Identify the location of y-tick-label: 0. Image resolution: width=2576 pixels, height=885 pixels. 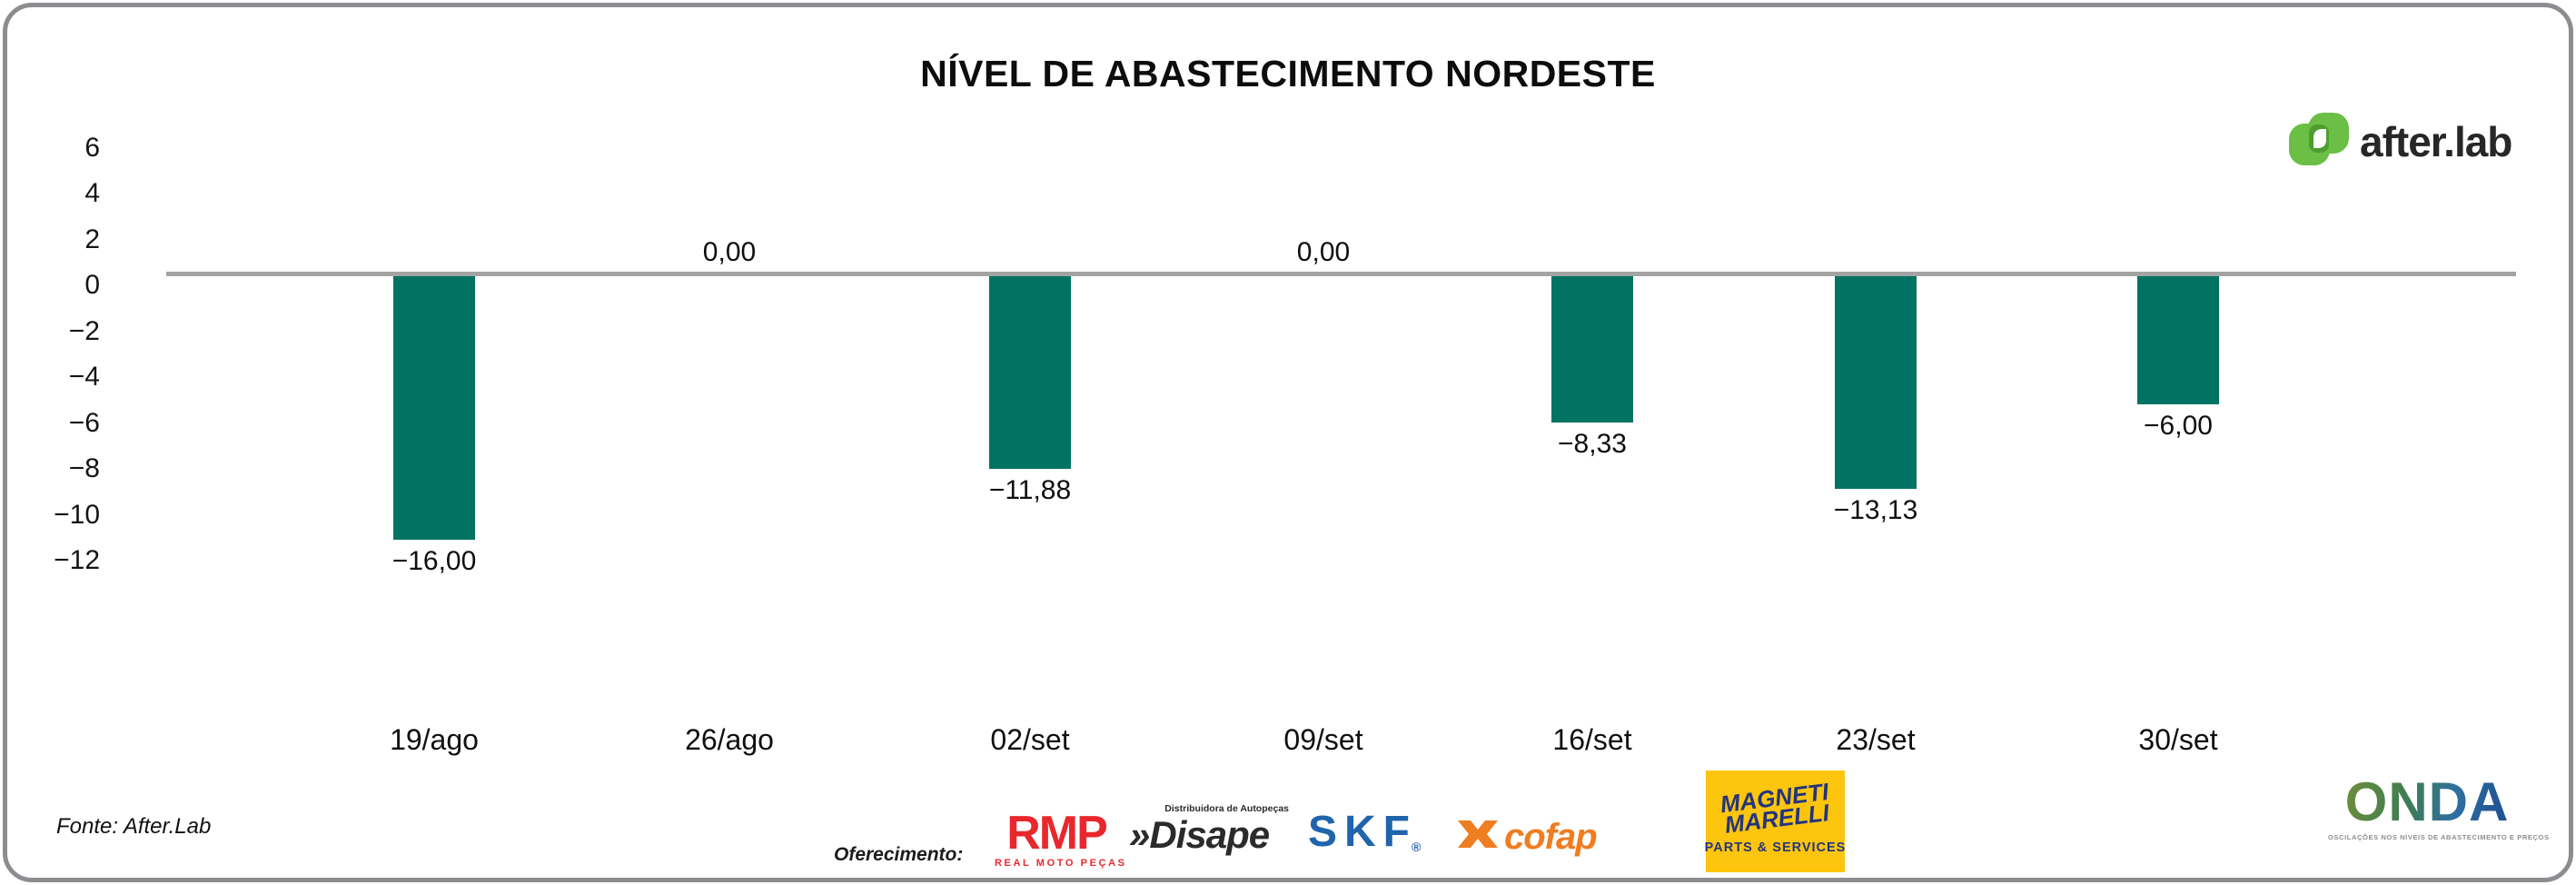
(92, 285).